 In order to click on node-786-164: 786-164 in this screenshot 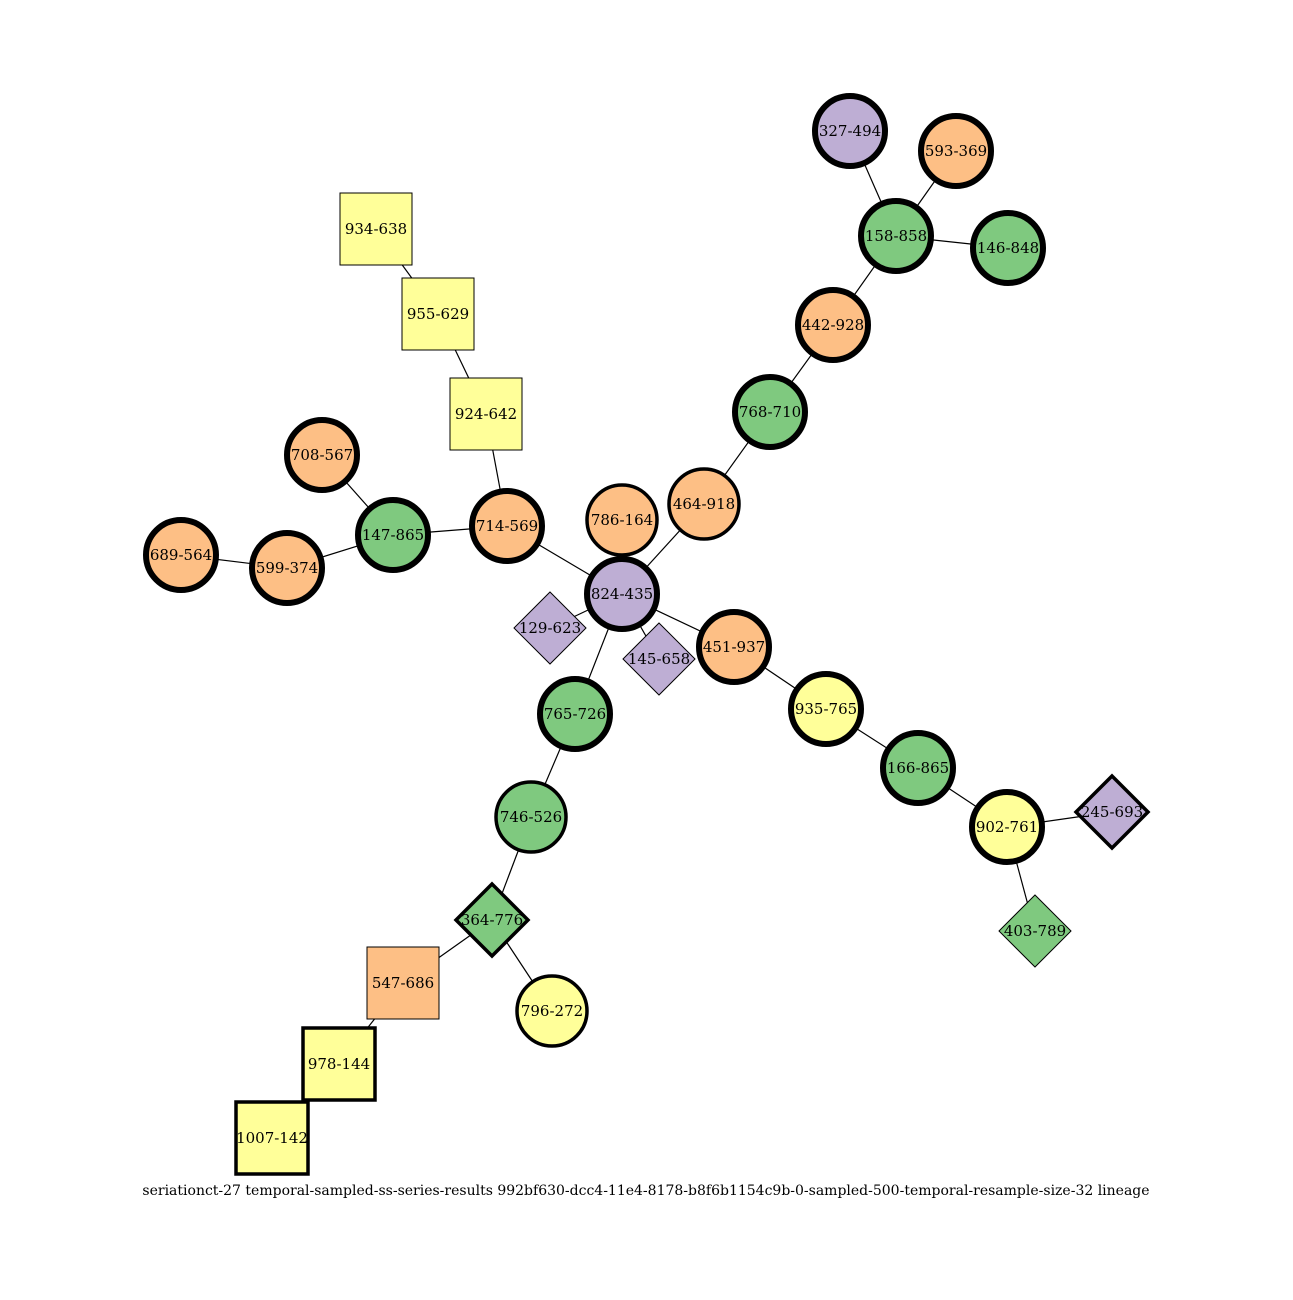, I will do `click(622, 520)`.